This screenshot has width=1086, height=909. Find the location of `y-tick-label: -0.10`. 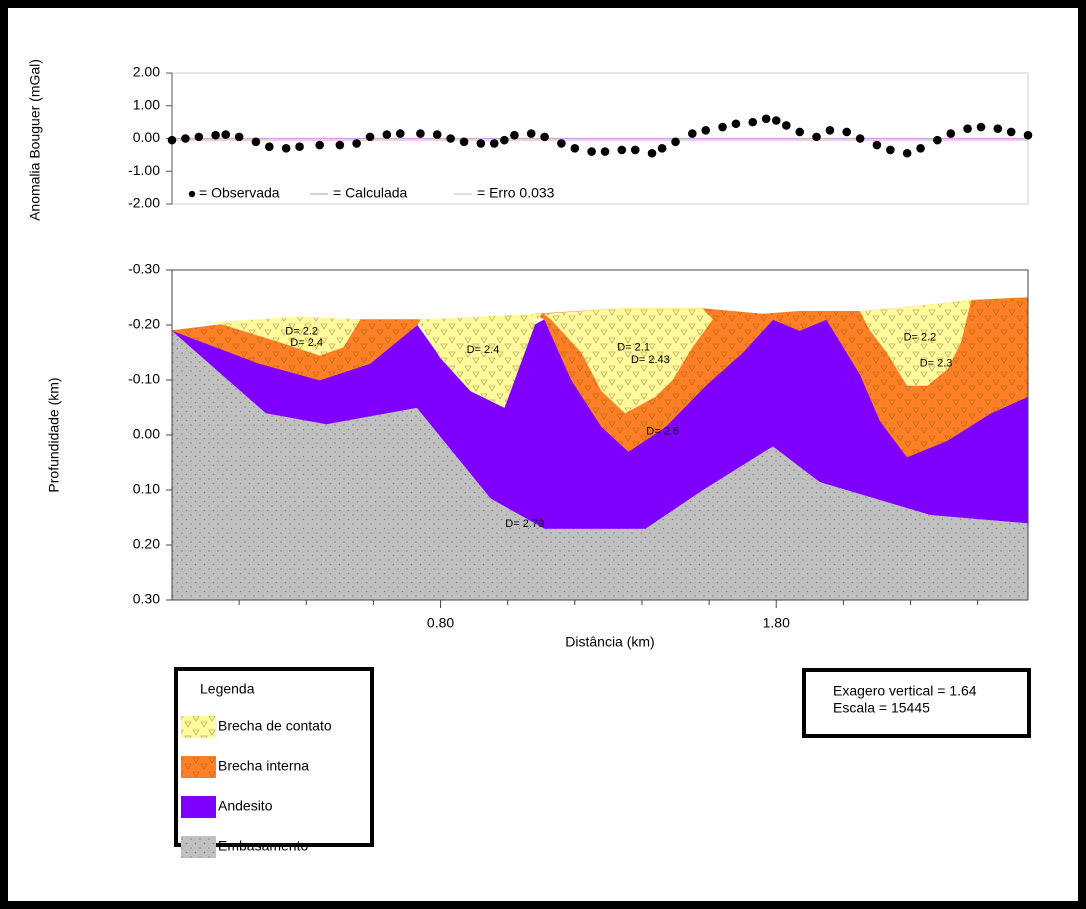

y-tick-label: -0.10 is located at coordinates (144, 379).